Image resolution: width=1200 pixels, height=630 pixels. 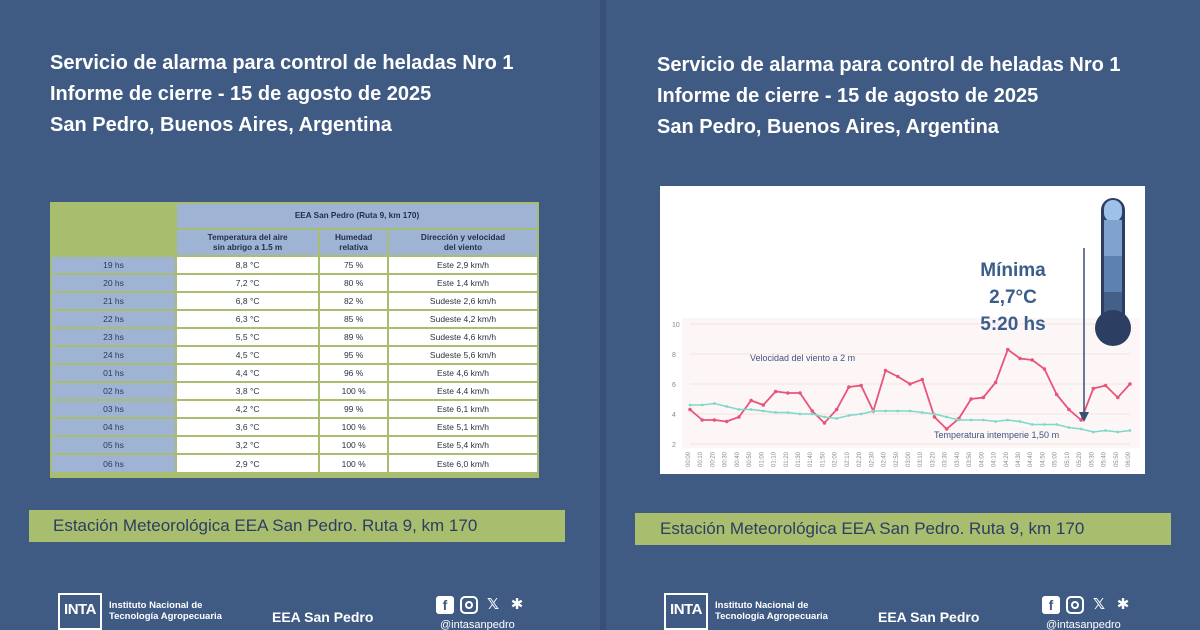 I want to click on x-tick-label: 00:40, so click(x=738, y=459).